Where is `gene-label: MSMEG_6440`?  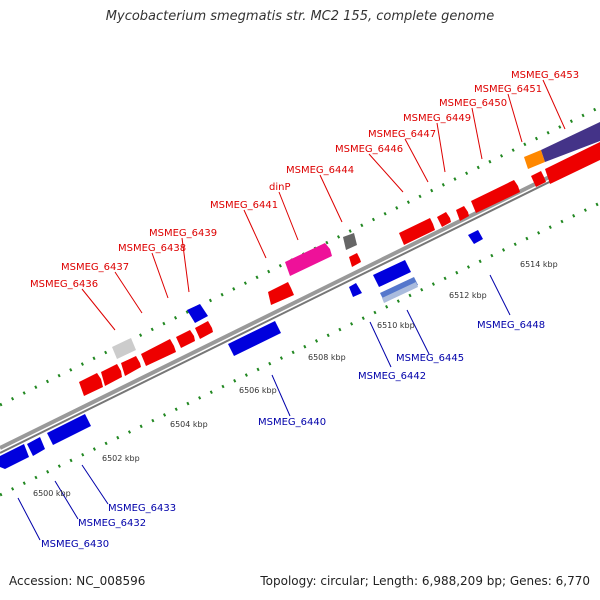
gene-label: MSMEG_6440 is located at coordinates (292, 422).